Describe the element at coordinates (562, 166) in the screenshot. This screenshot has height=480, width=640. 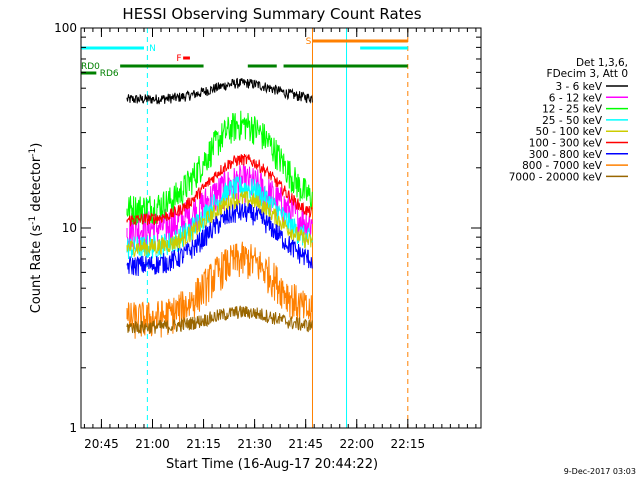
I see `legend-label-7: 800 - 7000 keV` at that location.